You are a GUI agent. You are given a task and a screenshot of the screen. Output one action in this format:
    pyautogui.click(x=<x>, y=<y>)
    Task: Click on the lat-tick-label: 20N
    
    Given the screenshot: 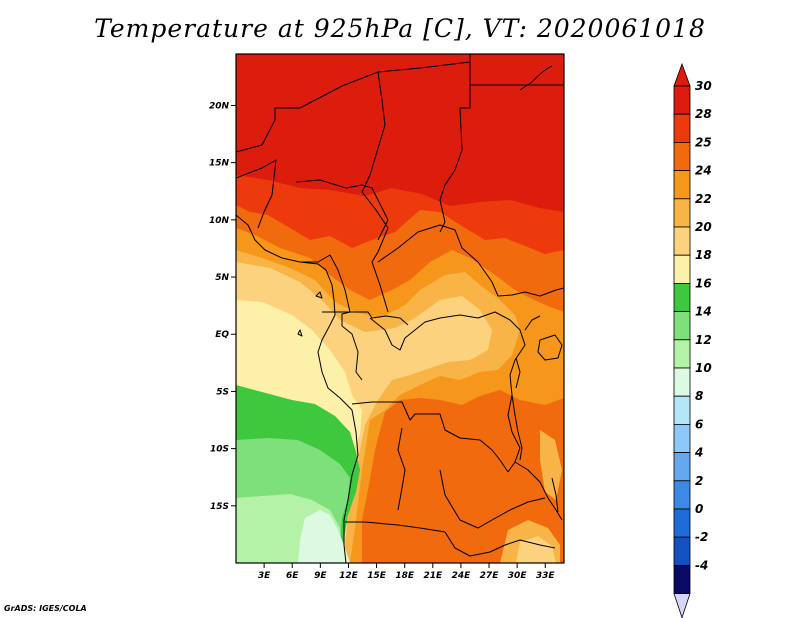 What is the action you would take?
    pyautogui.click(x=219, y=106)
    